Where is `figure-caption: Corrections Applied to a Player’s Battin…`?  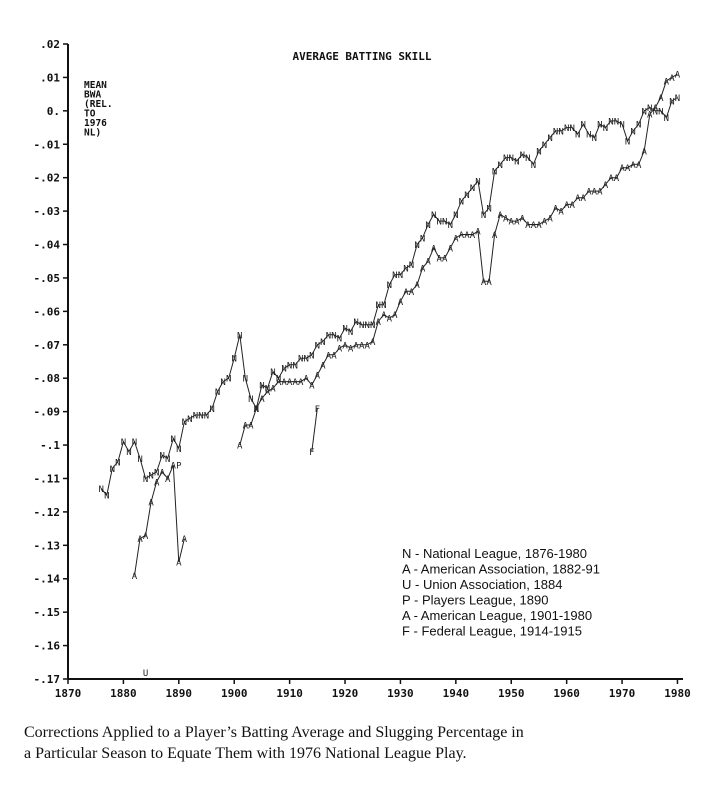
figure-caption: Corrections Applied to a Player’s Battin… is located at coordinates (359, 743).